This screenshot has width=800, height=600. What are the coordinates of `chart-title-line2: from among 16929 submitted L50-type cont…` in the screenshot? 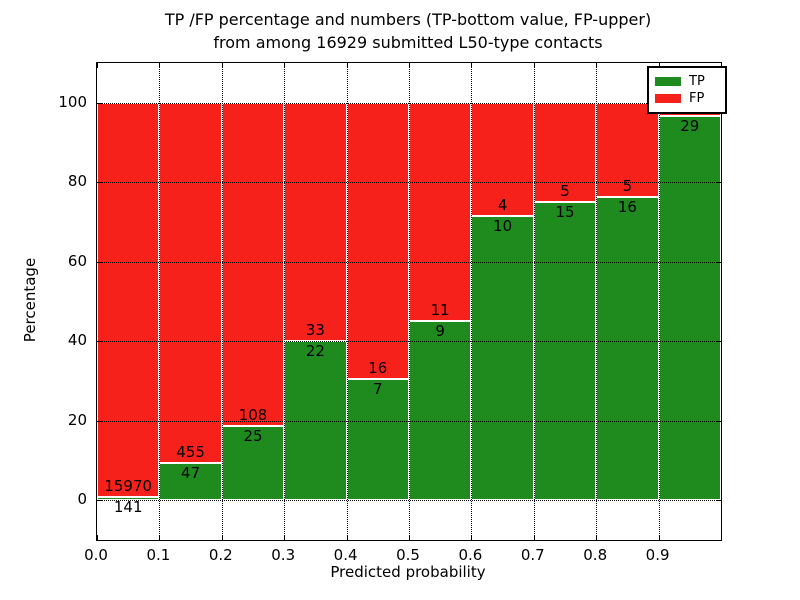 It's located at (408, 42).